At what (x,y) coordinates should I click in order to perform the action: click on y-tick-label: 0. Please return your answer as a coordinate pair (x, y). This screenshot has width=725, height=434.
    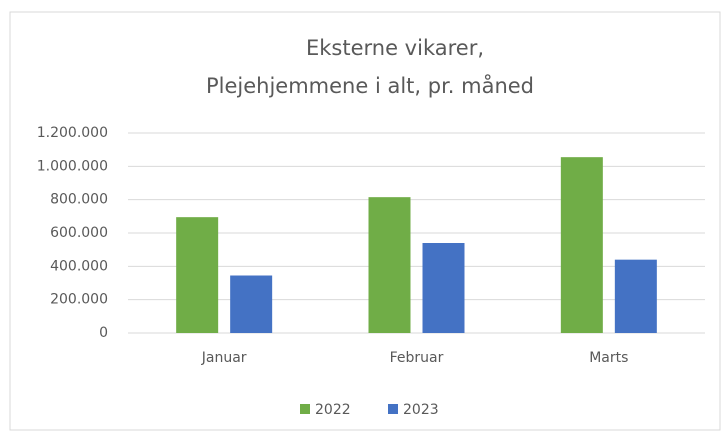
    Looking at the image, I should click on (103, 333).